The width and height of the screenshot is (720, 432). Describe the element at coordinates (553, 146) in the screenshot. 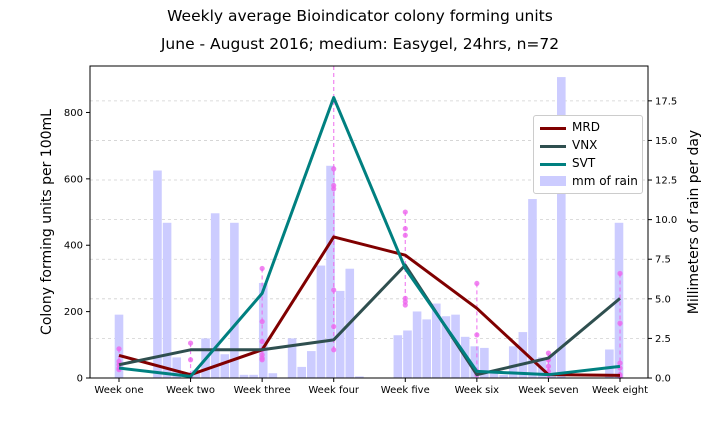

I see `legend-swatch-vnx` at that location.